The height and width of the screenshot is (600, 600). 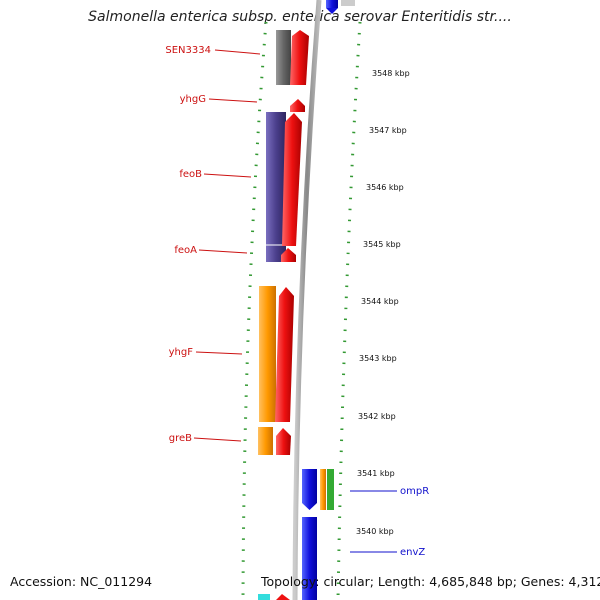 I want to click on gene-bottom-red, so click(x=283, y=597).